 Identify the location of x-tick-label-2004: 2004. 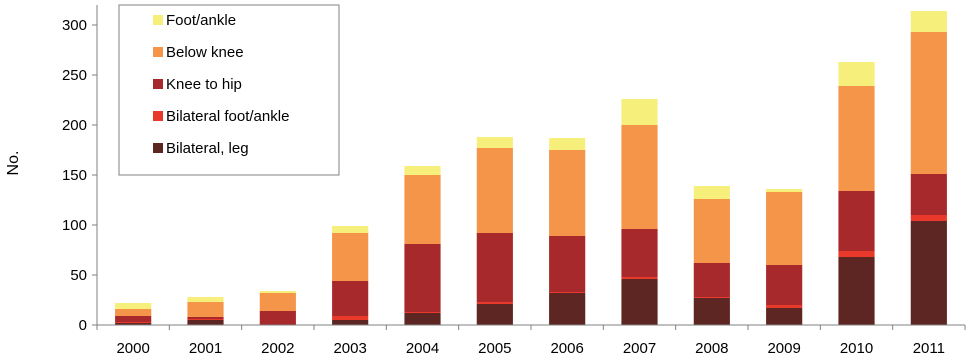
(422, 348).